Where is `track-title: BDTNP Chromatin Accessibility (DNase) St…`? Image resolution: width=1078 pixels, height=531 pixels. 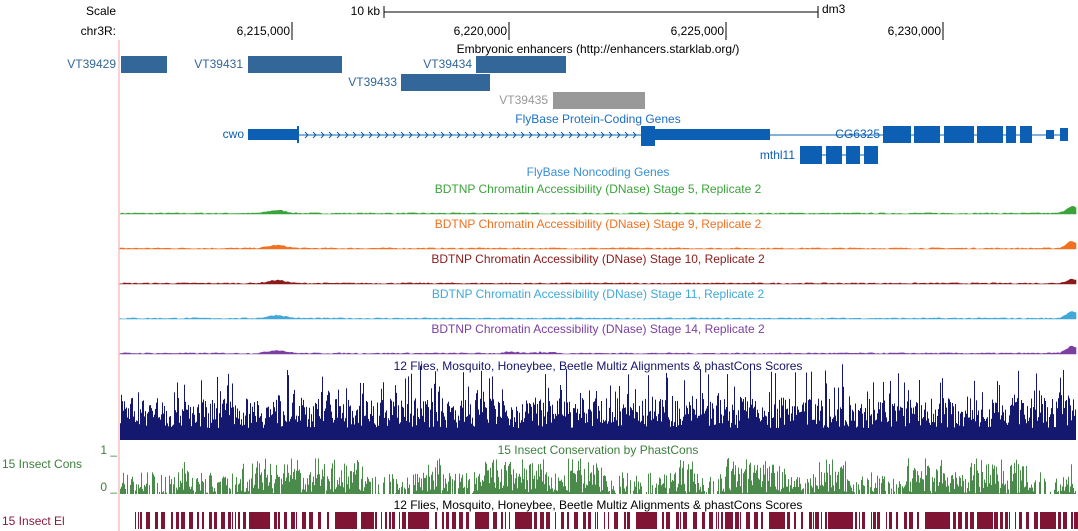 track-title: BDTNP Chromatin Accessibility (DNase) St… is located at coordinates (598, 189).